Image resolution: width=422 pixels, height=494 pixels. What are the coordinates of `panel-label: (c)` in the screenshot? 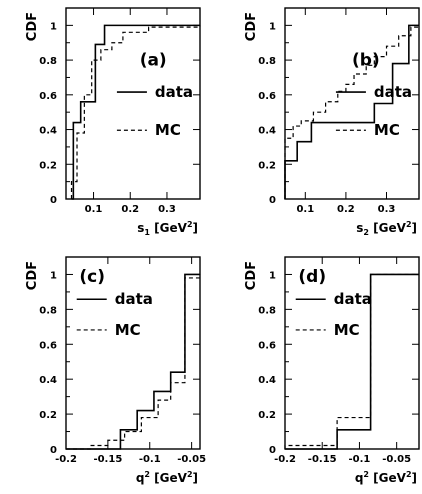 It's located at (92, 277).